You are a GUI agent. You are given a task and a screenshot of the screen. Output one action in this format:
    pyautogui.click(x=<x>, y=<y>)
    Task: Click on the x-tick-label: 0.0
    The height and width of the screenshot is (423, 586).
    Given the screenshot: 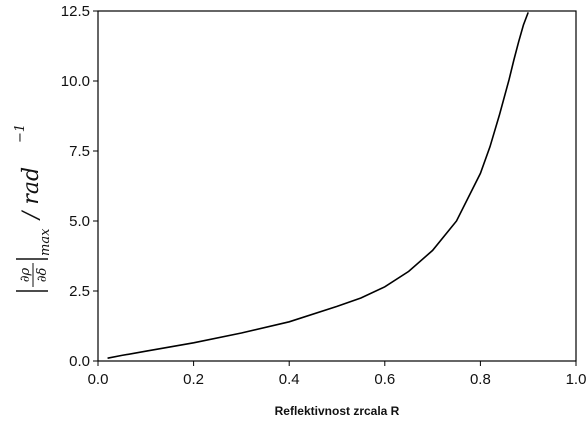 What is the action you would take?
    pyautogui.click(x=98, y=379)
    